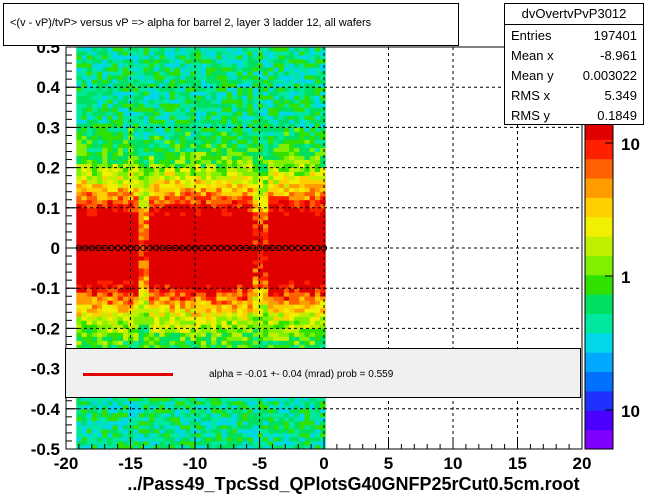 Image resolution: width=647 pixels, height=499 pixels. I want to click on x-axis: -20 -15 -10 -5 0 5 10 15 20, so click(322, 456).